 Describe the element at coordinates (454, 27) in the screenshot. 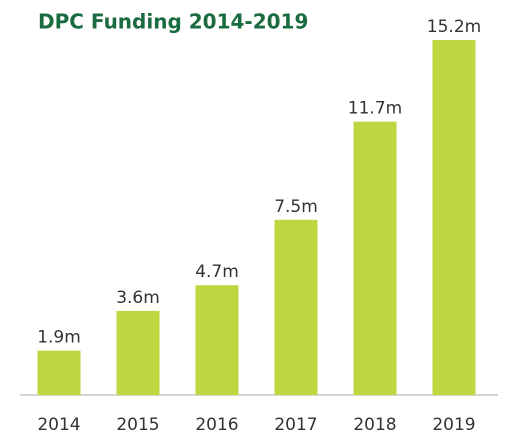

I see `value-label: 15.2m` at that location.